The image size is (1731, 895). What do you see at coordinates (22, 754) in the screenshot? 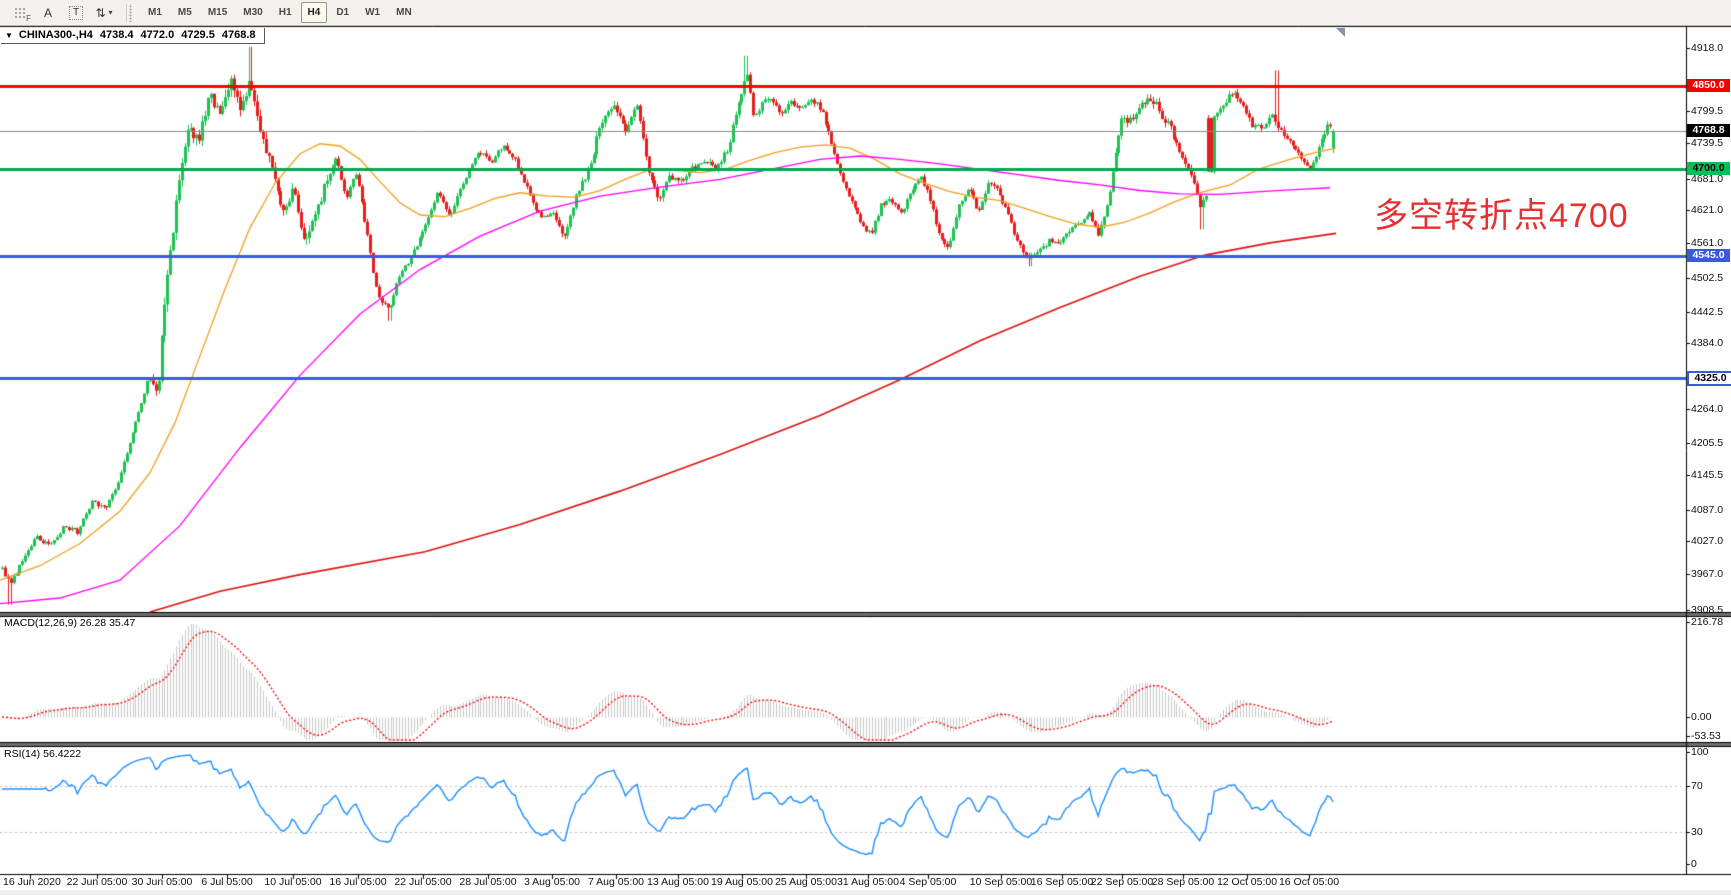
I see `rsi-name: RSI(14)` at bounding box center [22, 754].